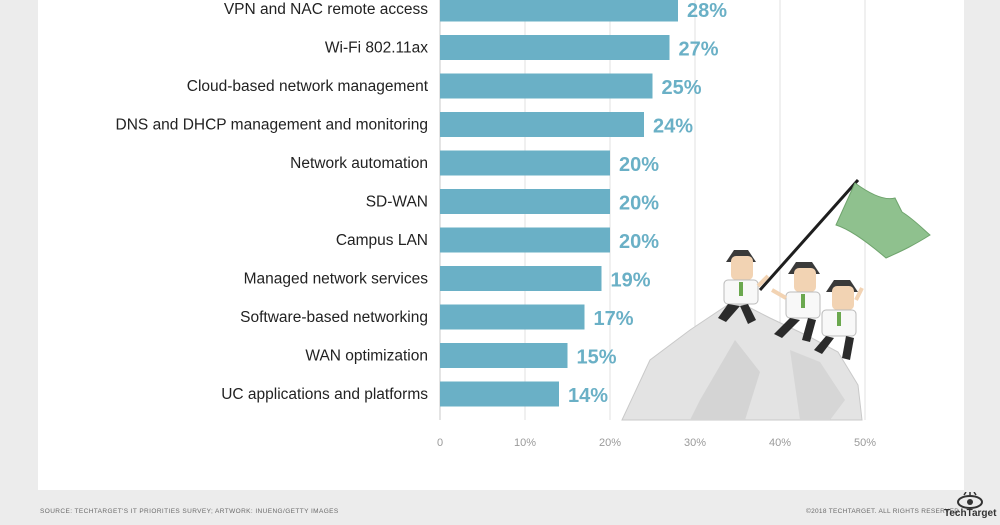 The width and height of the screenshot is (1000, 525). Describe the element at coordinates (682, 88) in the screenshot. I see `value-label: 25%` at that location.